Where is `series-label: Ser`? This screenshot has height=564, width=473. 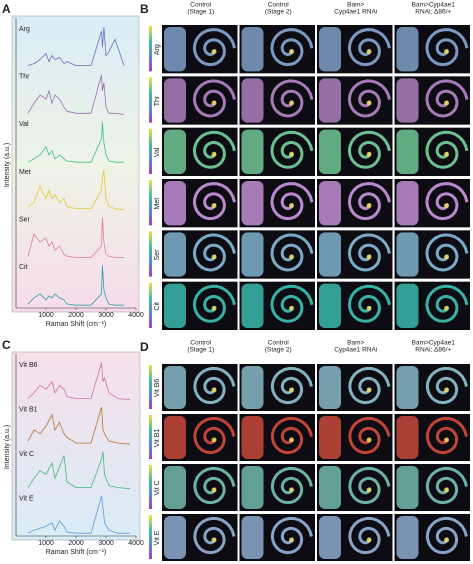
series-label: Ser is located at coordinates (25, 220).